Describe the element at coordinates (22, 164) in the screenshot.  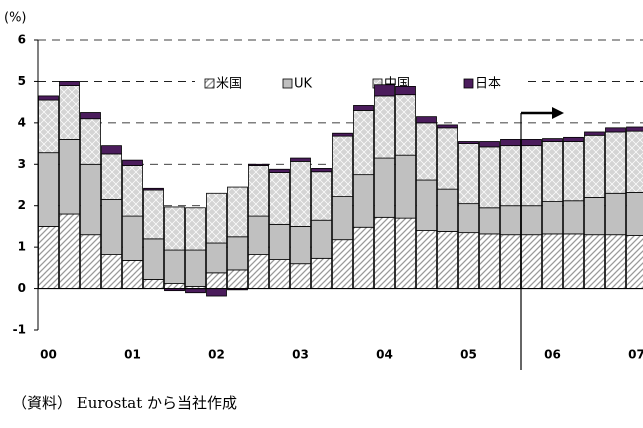
I see `y-tick-label: 3` at that location.